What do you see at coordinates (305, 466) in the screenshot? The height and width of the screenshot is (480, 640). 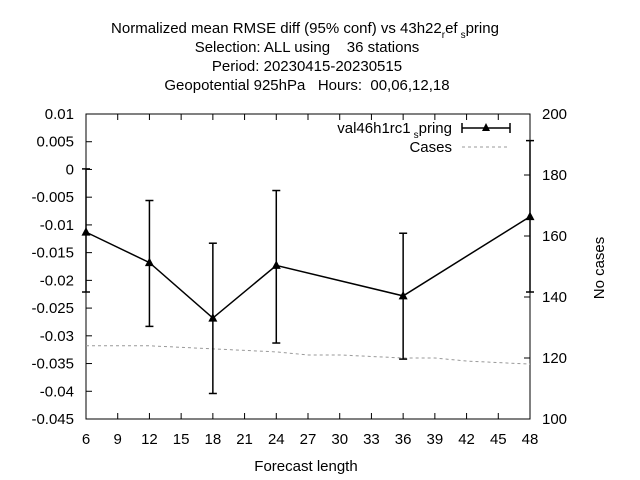 I see `x-axis-title: Forecast length` at bounding box center [305, 466].